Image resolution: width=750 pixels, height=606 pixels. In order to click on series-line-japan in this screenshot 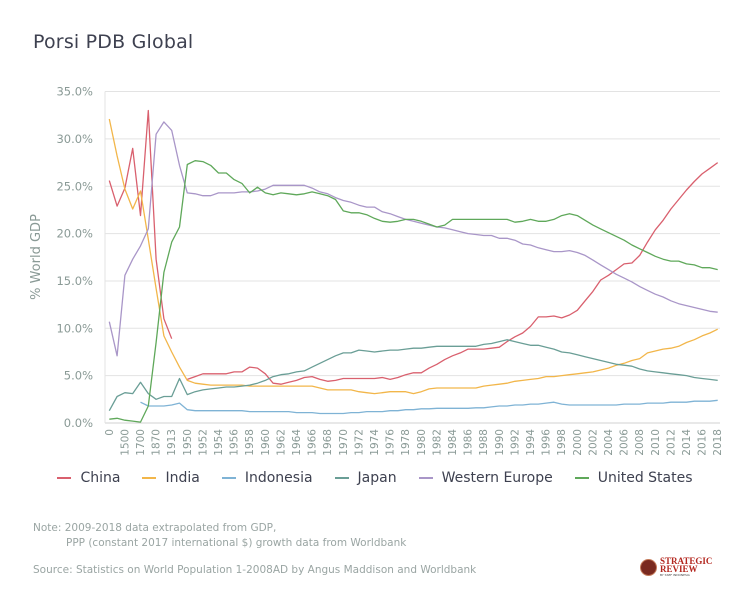, I will do `click(413, 375)`.